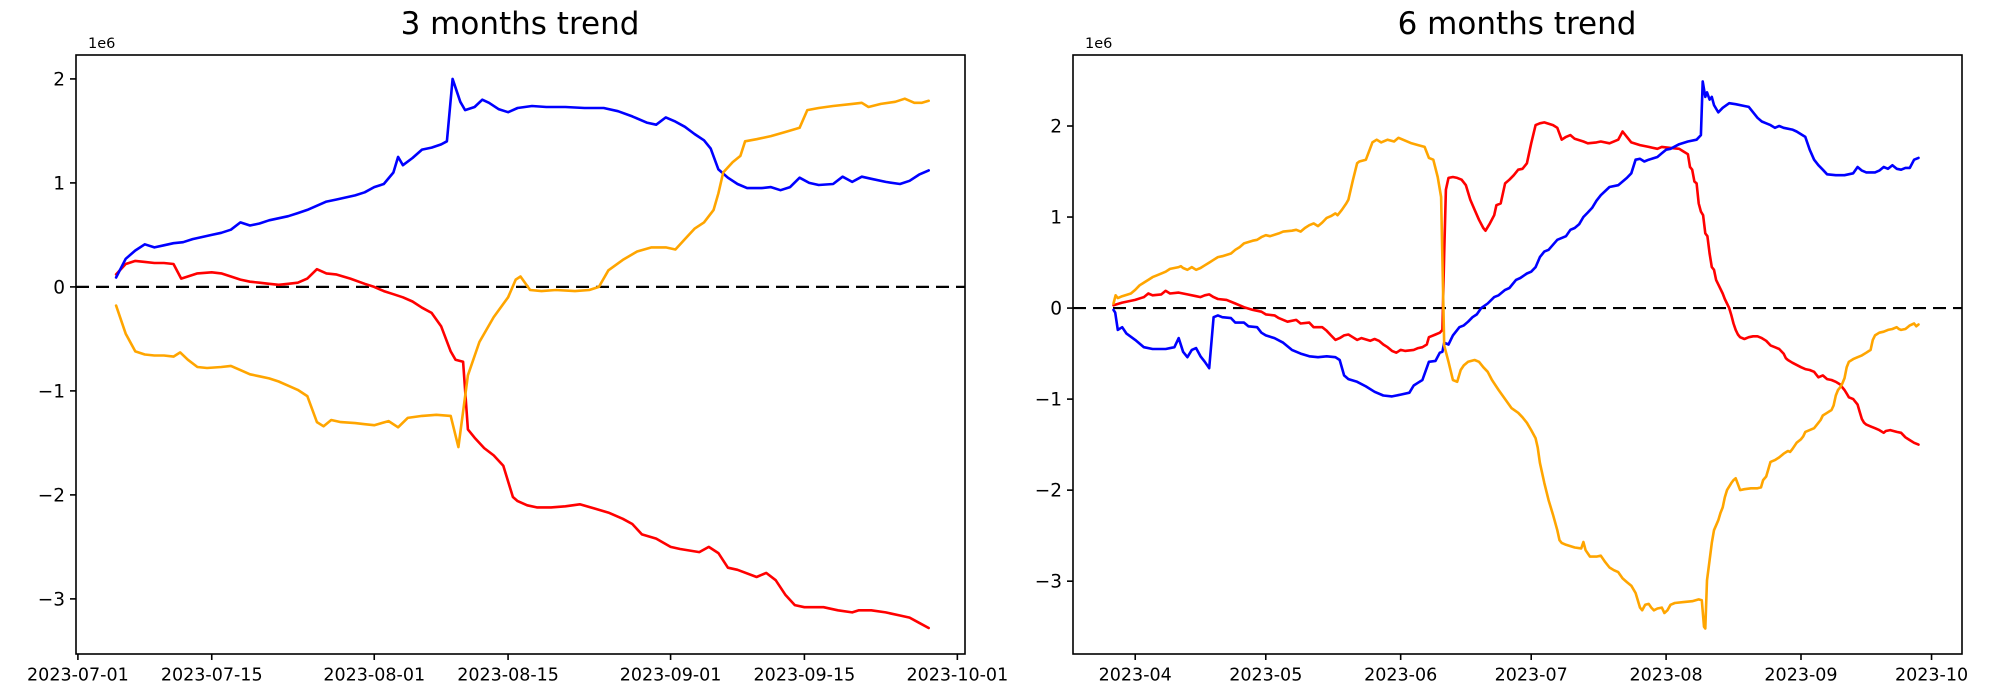 This screenshot has width=2000, height=700. Describe the element at coordinates (1800, 676) in the screenshot. I see `x-tick-label: 2023-09` at that location.